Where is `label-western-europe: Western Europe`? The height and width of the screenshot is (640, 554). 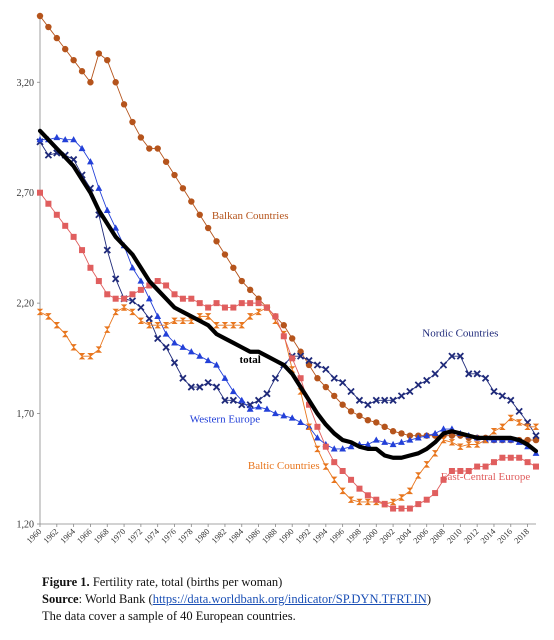
label-western-europe: Western Europe is located at coordinates (225, 419).